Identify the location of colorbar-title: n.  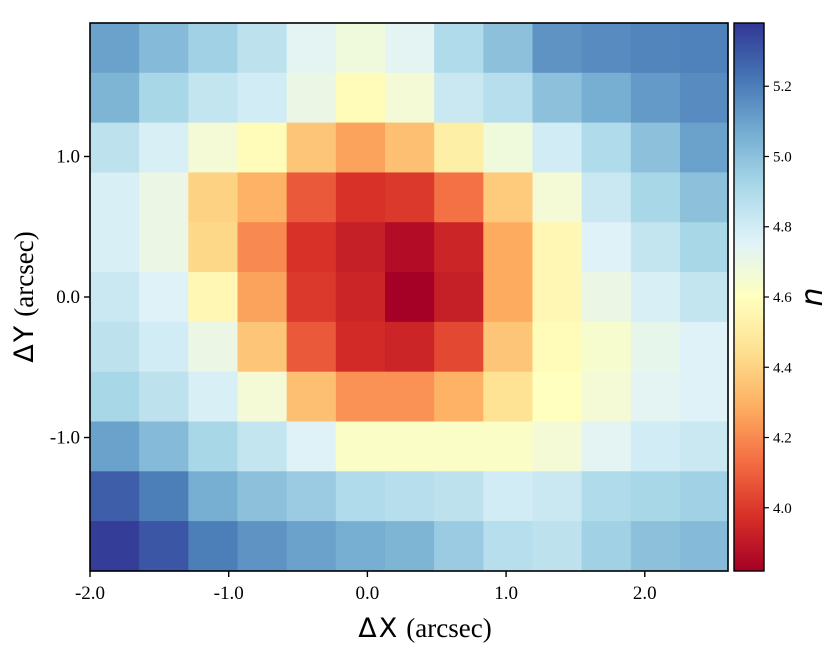
(812, 296).